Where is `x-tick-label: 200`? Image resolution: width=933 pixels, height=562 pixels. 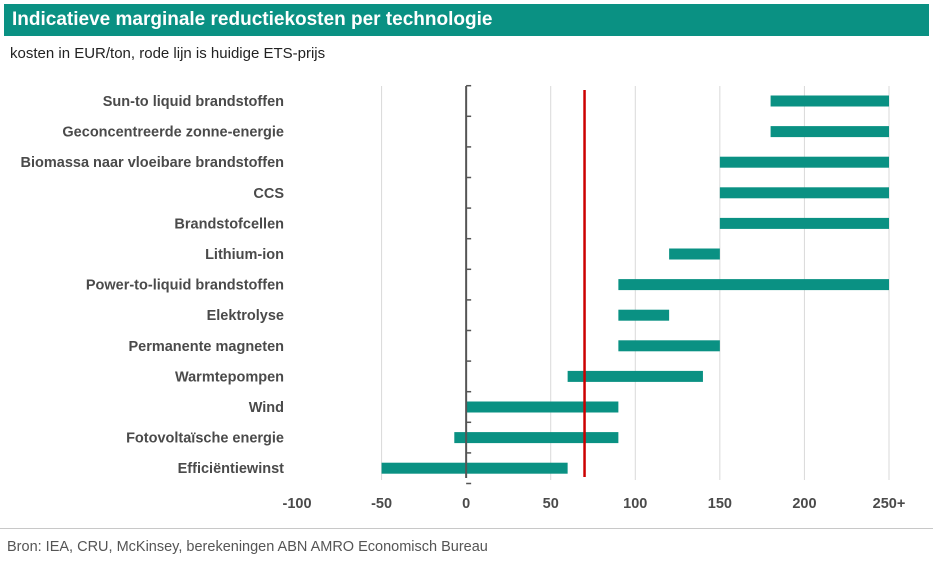 x-tick-label: 200 is located at coordinates (804, 504).